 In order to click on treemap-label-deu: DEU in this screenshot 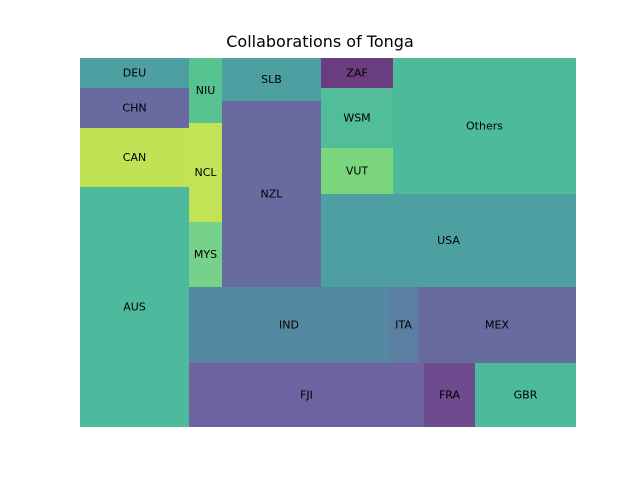, I will do `click(134, 73)`.